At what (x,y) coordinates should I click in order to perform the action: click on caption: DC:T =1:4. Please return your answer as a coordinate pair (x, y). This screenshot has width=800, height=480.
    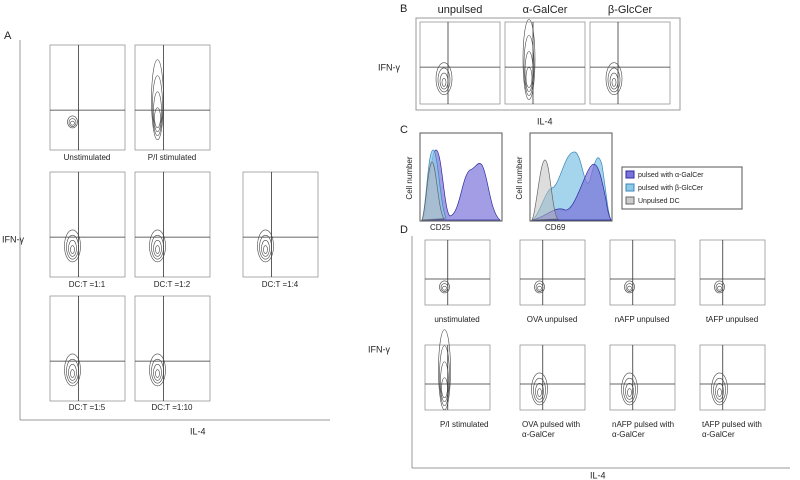
    Looking at the image, I should click on (280, 284).